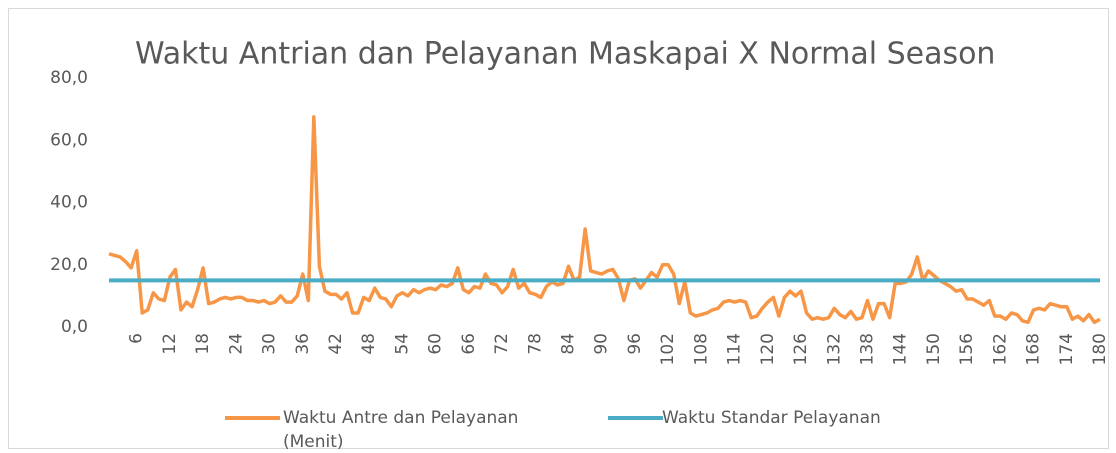 The image size is (1116, 453). Describe the element at coordinates (1067, 349) in the screenshot. I see `x-tick-label: 174` at that location.